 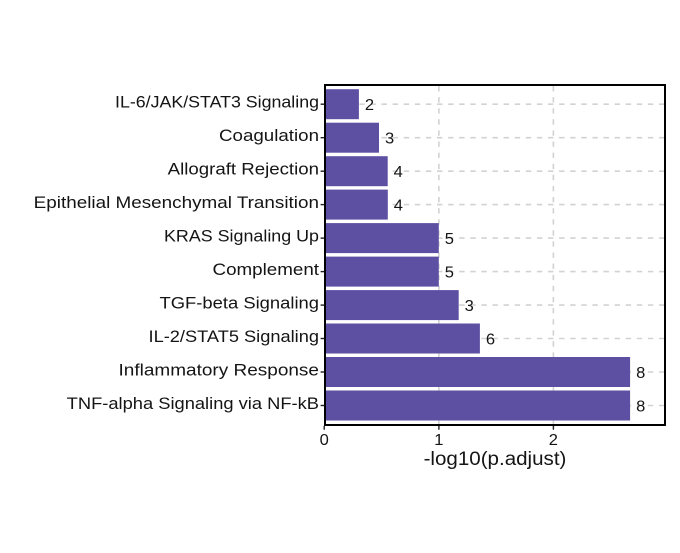 What do you see at coordinates (234, 336) in the screenshot?
I see `svg-text: IL-2/STAT5 Signaling` at bounding box center [234, 336].